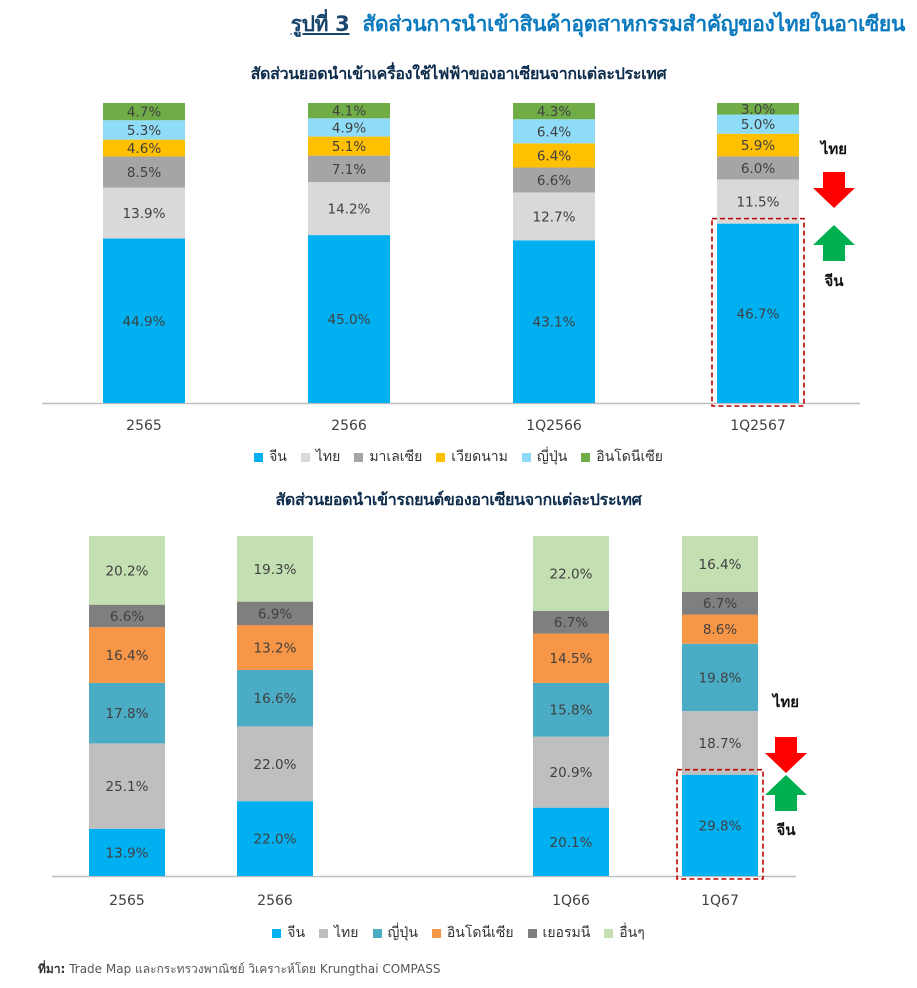 This screenshot has height=988, width=917. I want to click on data-label: 13.2%, so click(275, 649).